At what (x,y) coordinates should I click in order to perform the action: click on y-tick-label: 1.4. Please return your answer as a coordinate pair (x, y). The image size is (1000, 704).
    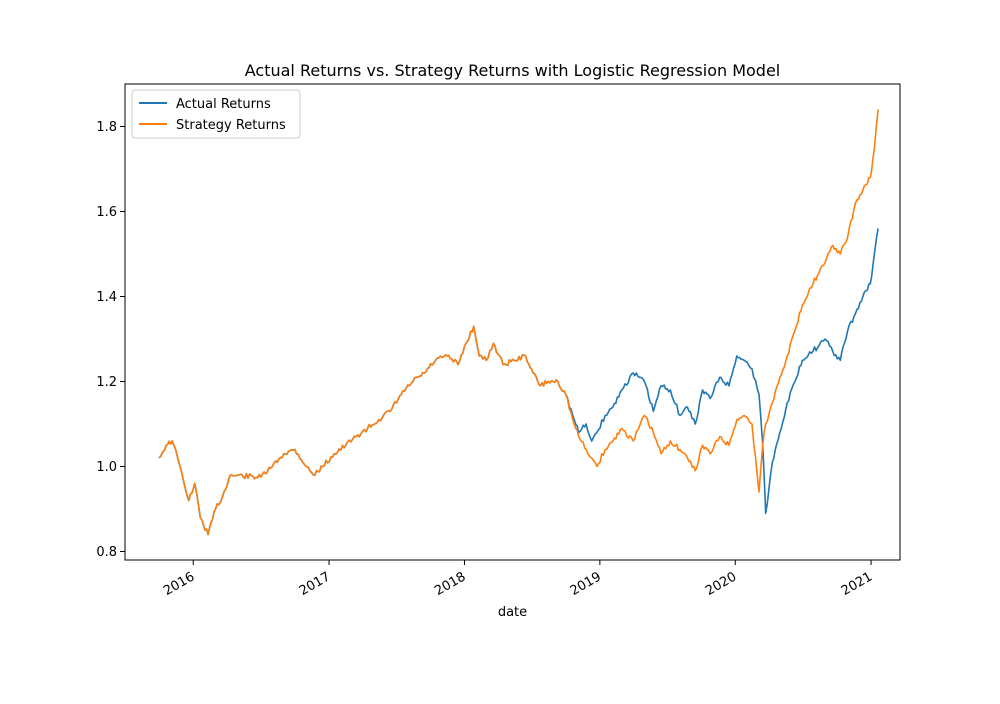
    Looking at the image, I should click on (106, 297).